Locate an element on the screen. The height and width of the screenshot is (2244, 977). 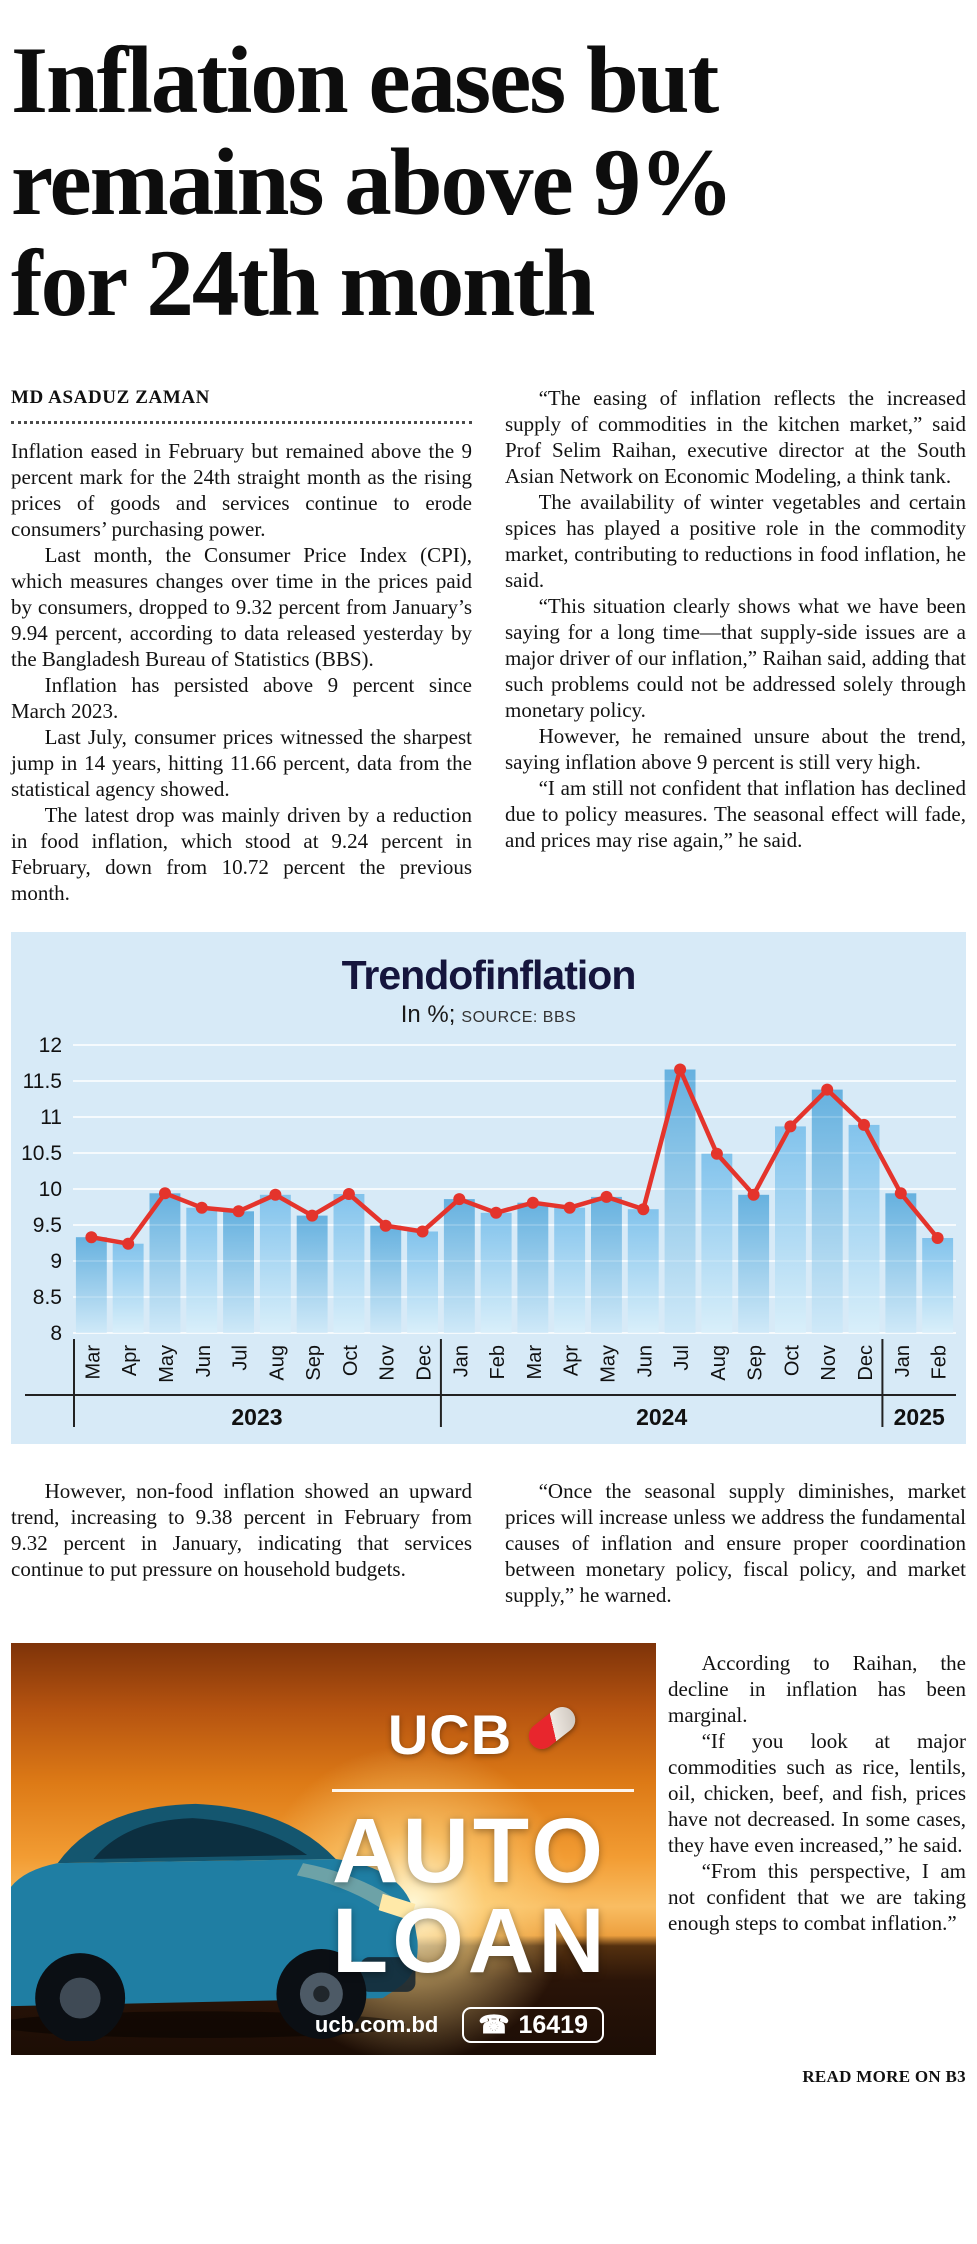
svg-text: 11 is located at coordinates (51, 1117).